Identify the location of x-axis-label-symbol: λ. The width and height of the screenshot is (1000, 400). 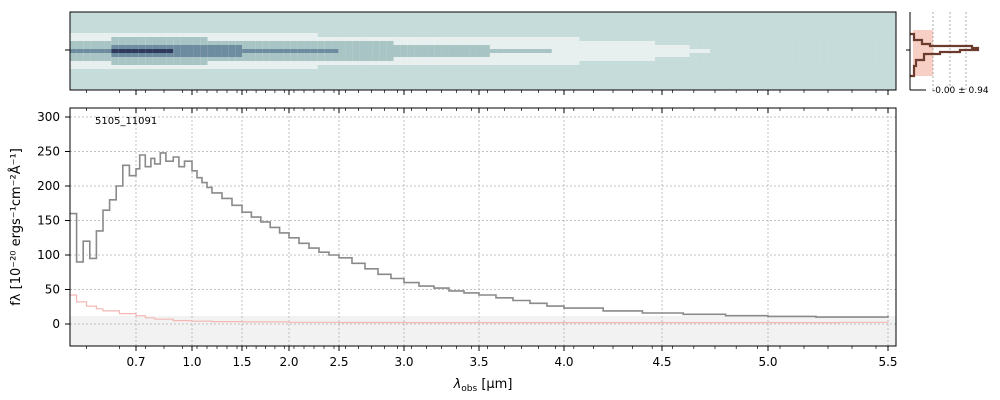
(457, 384).